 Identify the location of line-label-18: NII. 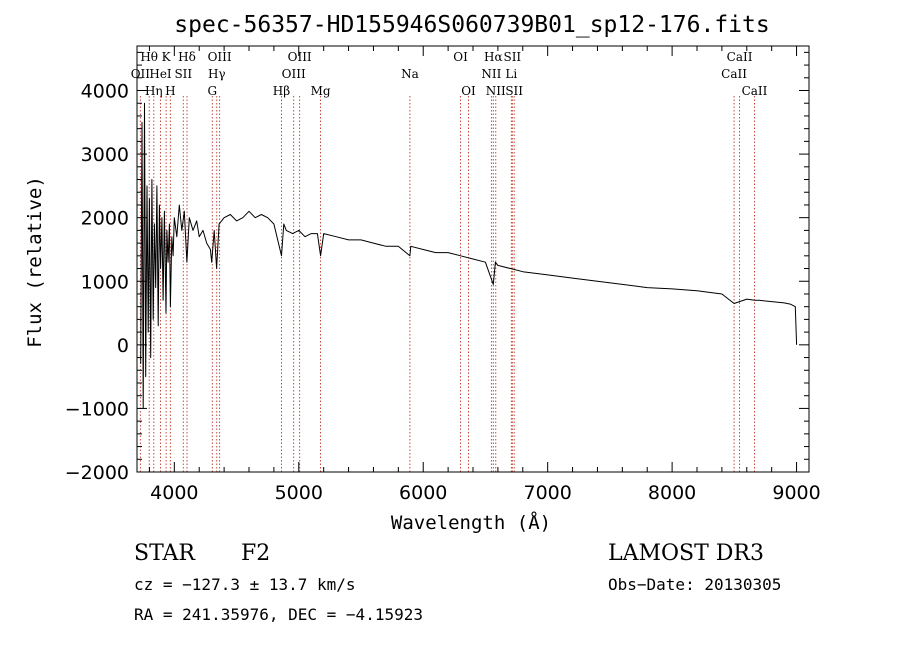
(491, 74).